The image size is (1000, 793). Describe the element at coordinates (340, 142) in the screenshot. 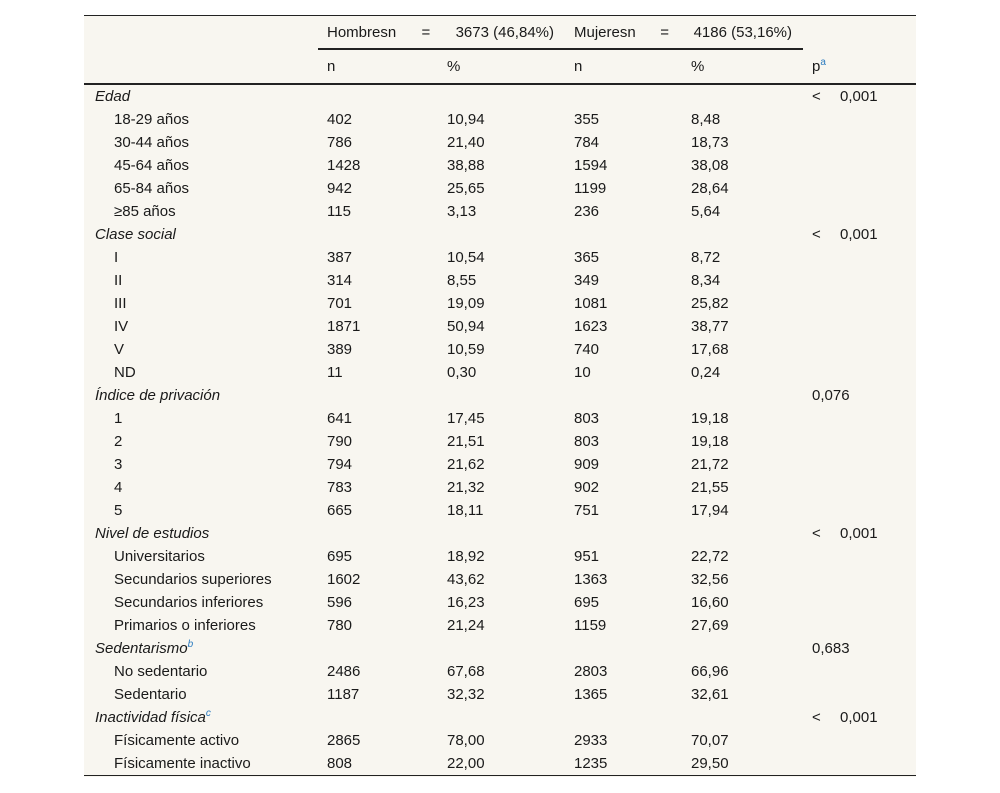

I see `men-n-cell: 786` at that location.